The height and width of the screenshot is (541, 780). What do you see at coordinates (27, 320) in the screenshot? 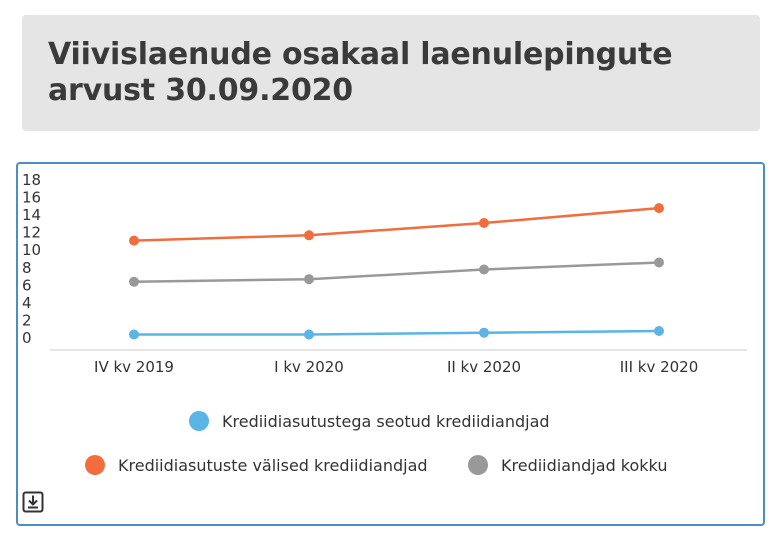
I see `y-tick-label: 2` at bounding box center [27, 320].